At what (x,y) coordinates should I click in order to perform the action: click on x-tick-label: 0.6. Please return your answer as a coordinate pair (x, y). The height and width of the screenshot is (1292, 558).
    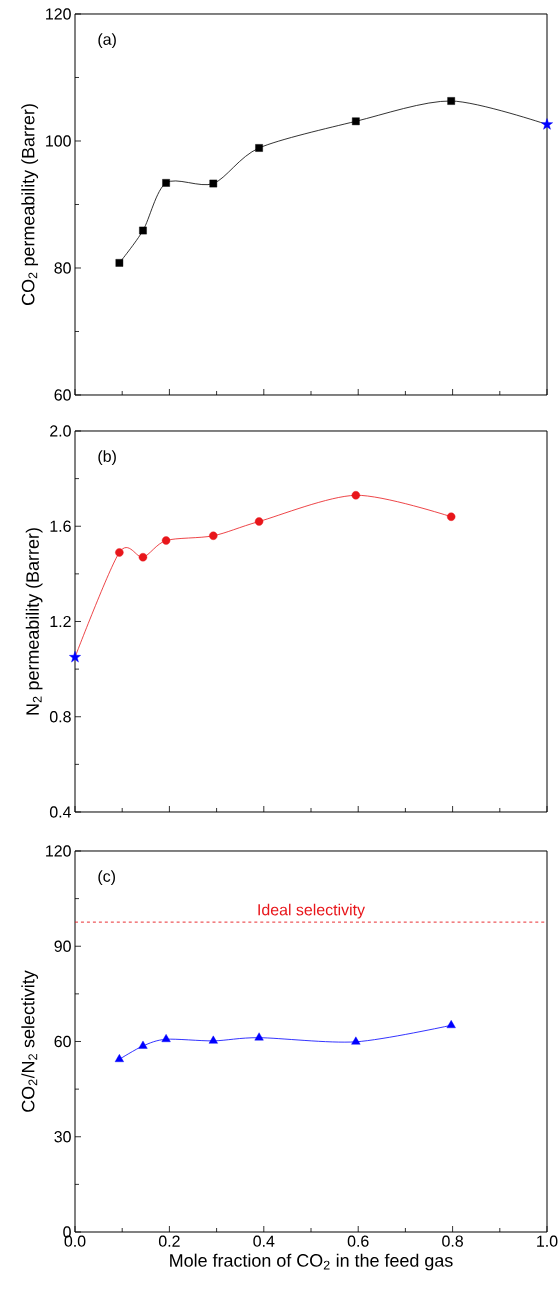
    Looking at the image, I should click on (358, 1241).